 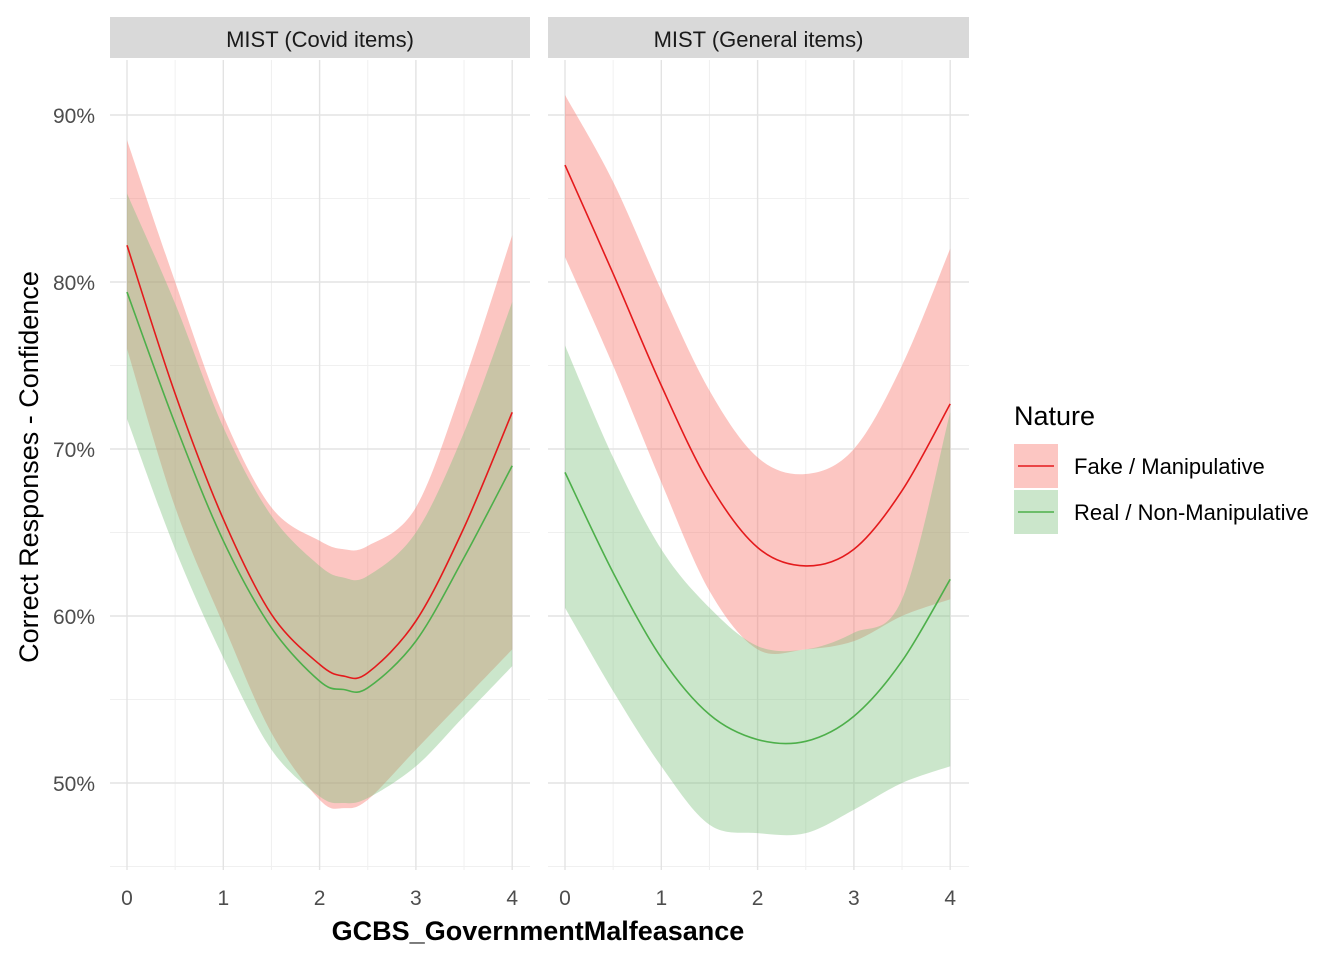 I want to click on y-tick-label: 70%, so click(x=74, y=450).